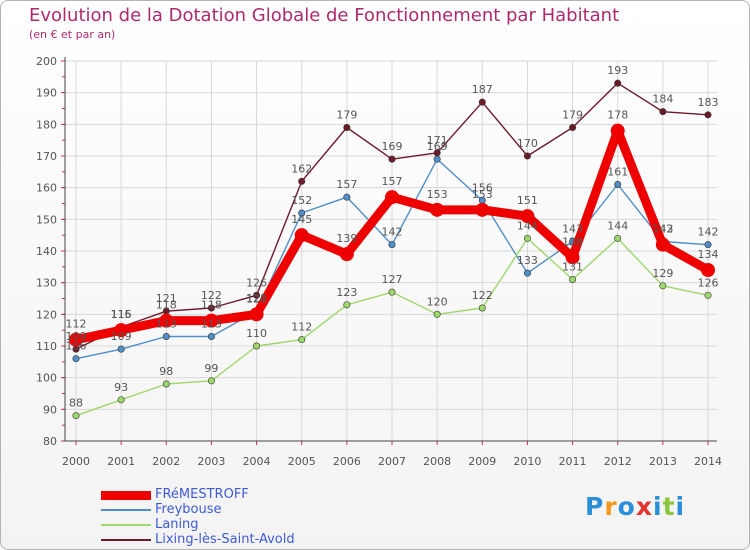 Image resolution: width=750 pixels, height=550 pixels. What do you see at coordinates (166, 305) in the screenshot?
I see `data-label-fremestroff: 118` at bounding box center [166, 305].